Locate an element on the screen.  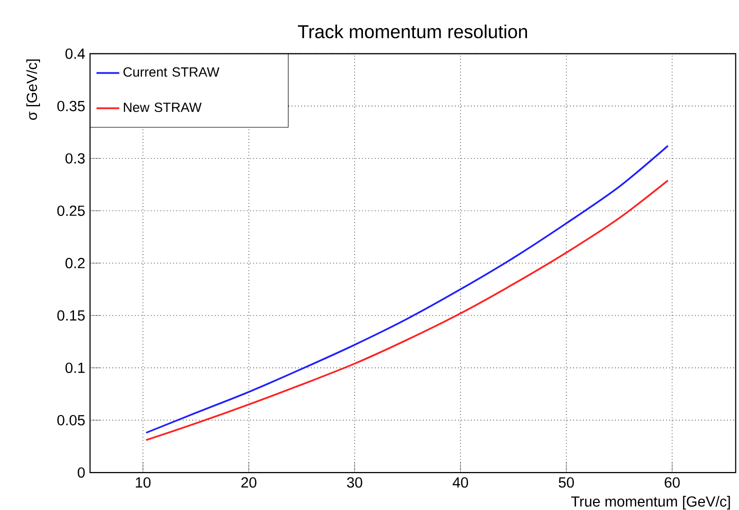
y-tick-label: 0.15 is located at coordinates (71, 315).